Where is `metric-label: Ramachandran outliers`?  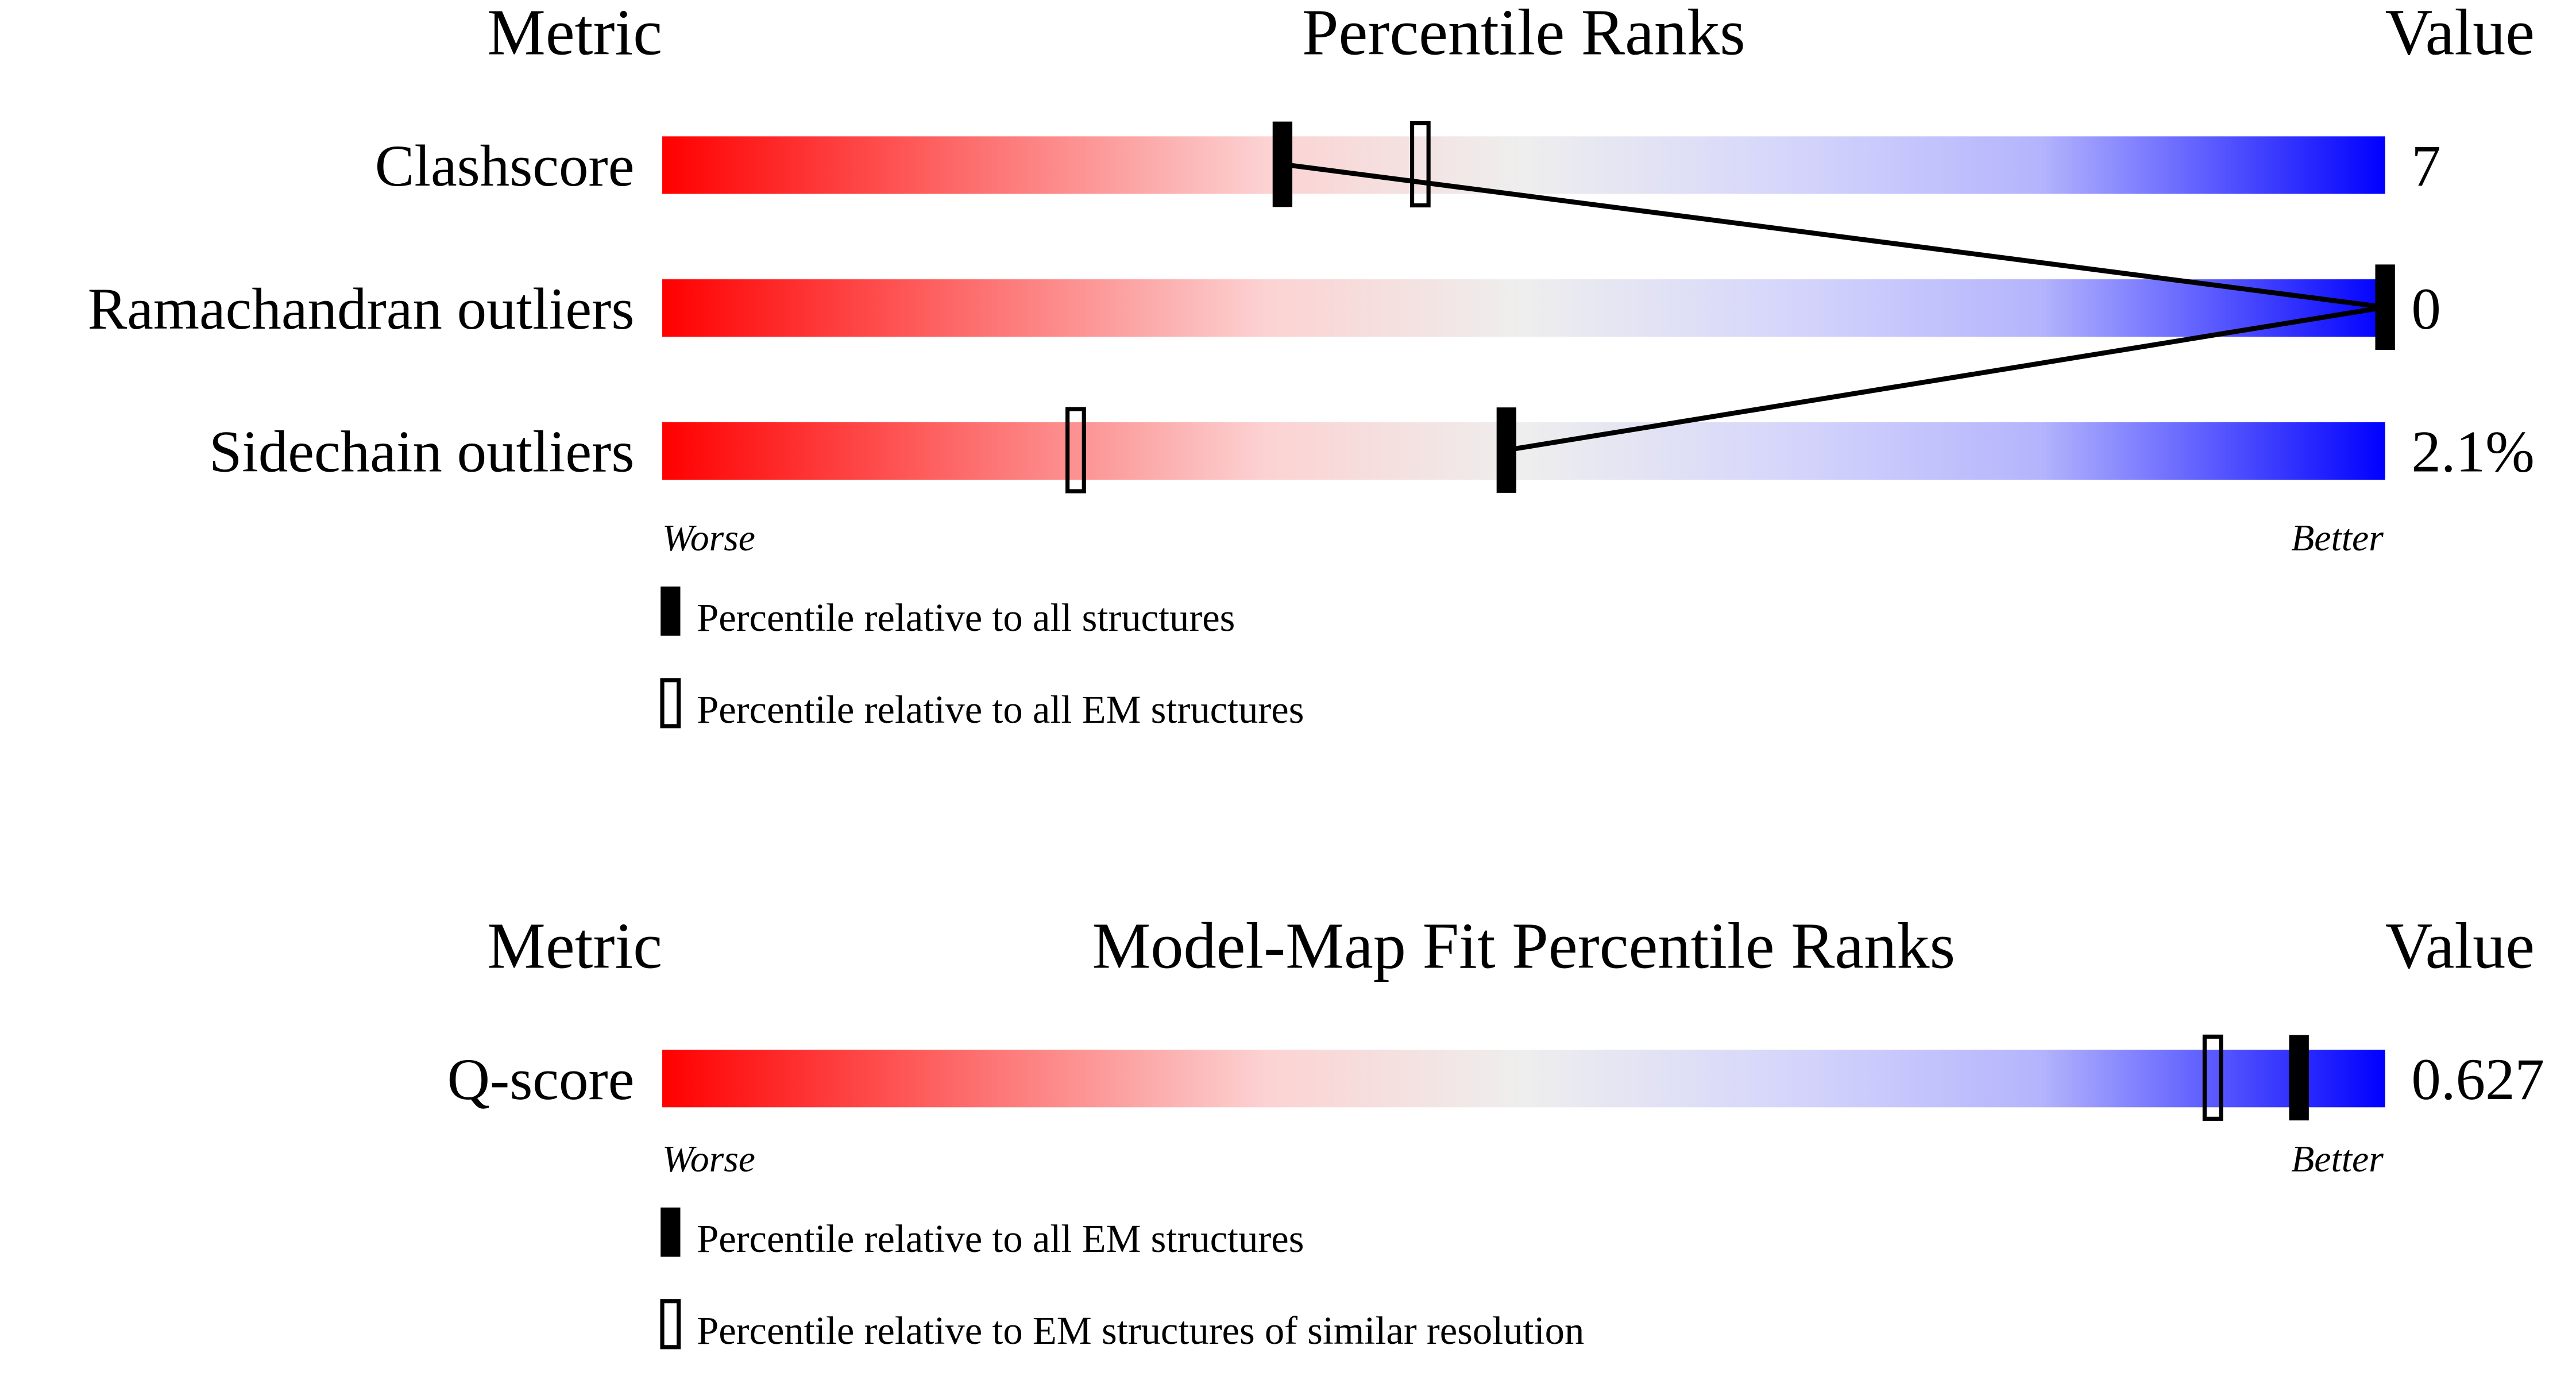 metric-label: Ramachandran outliers is located at coordinates (361, 309).